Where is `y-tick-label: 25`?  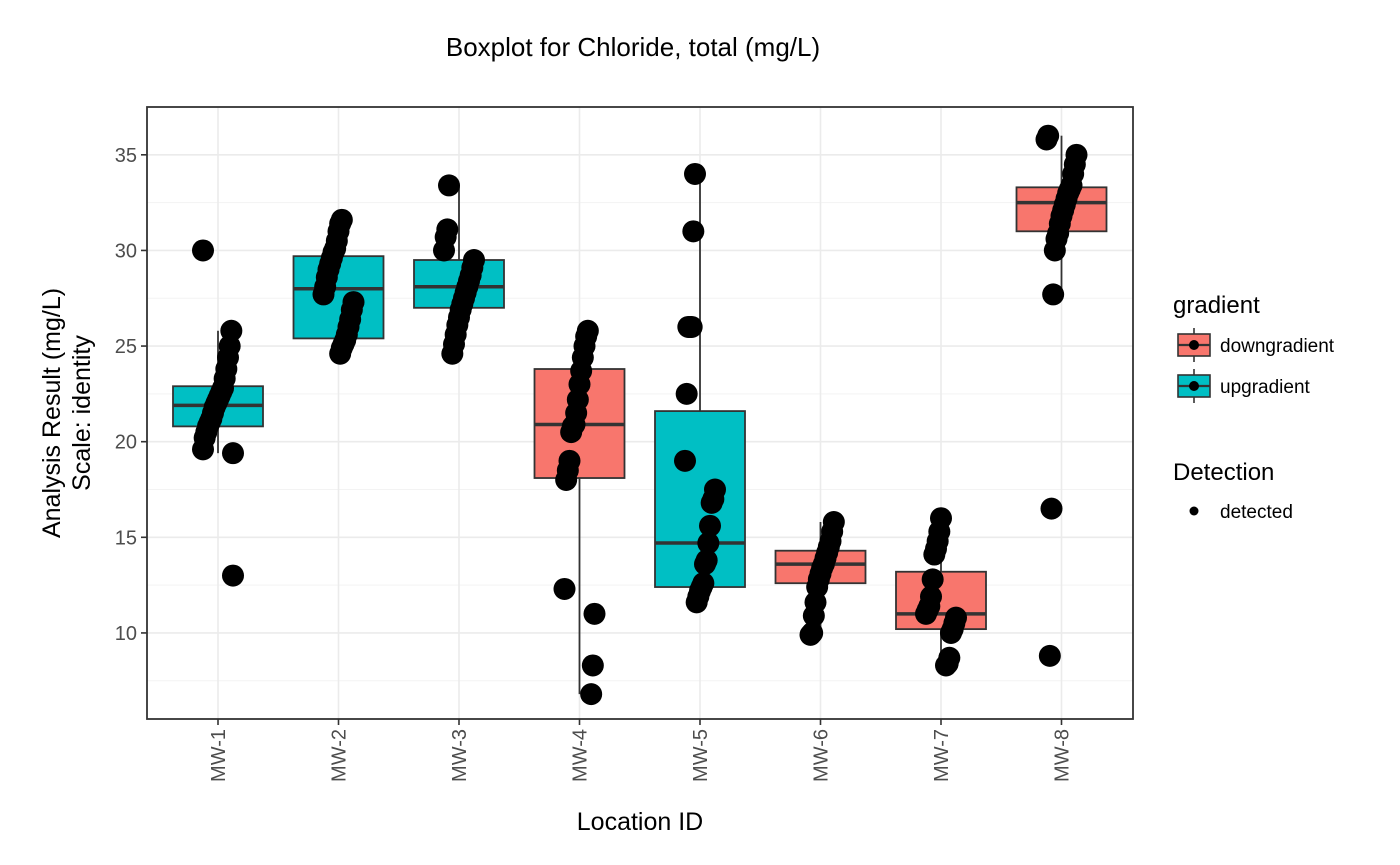 y-tick-label: 25 is located at coordinates (126, 347).